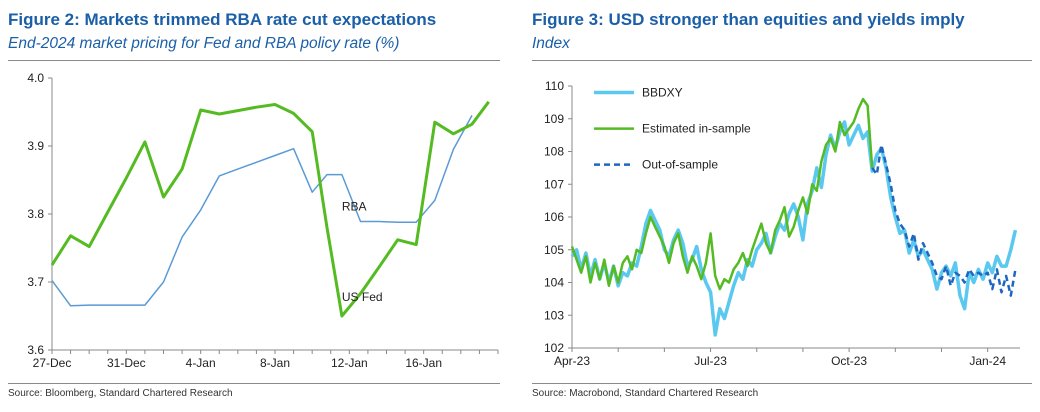 This screenshot has height=412, width=1040. Describe the element at coordinates (35, 350) in the screenshot. I see `y-tick-label: 3.6` at that location.